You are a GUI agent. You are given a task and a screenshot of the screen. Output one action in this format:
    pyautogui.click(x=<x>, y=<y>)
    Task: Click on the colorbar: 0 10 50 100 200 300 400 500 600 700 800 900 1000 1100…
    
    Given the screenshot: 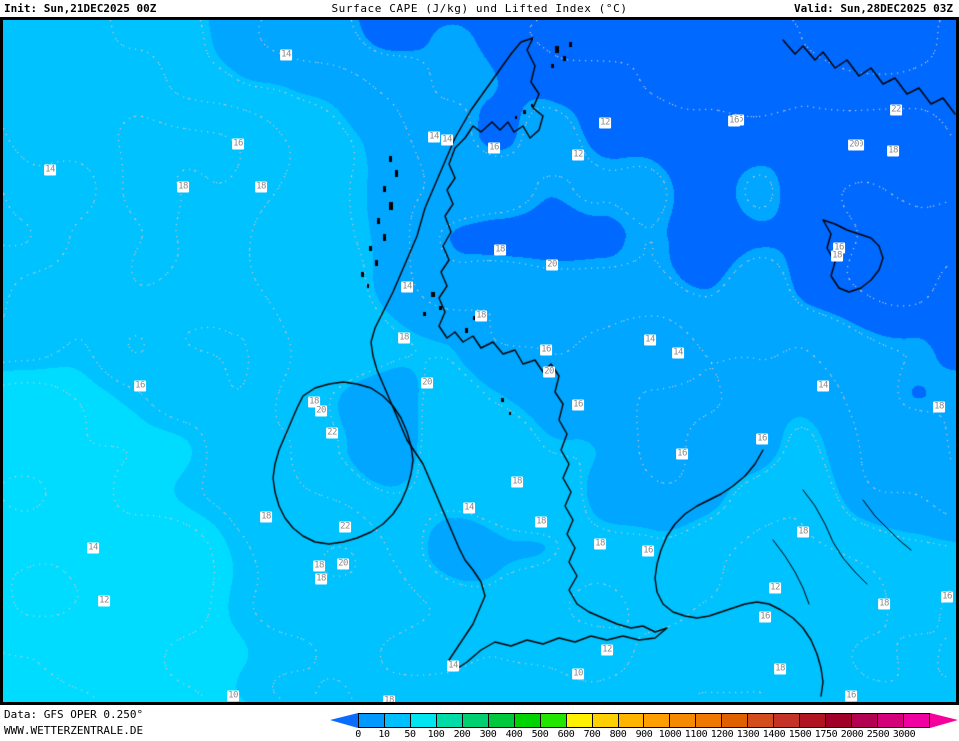 What is the action you would take?
    pyautogui.click(x=644, y=727)
    